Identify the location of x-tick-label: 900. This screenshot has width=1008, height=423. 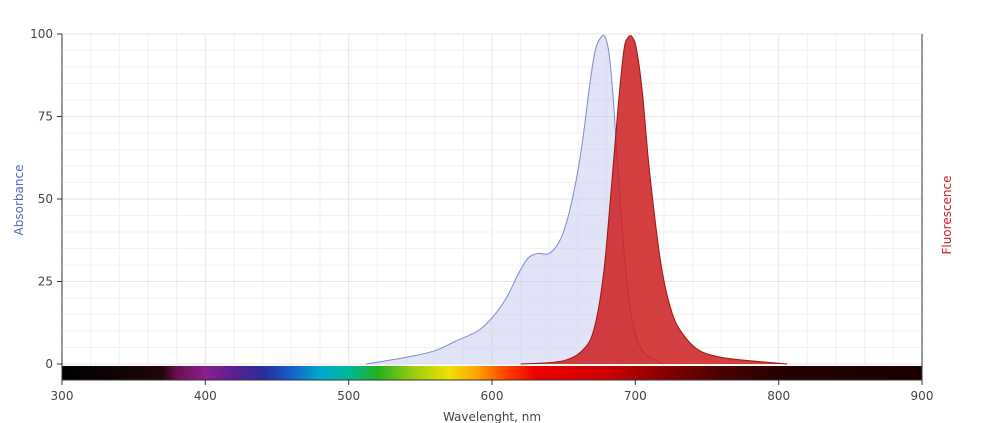
(922, 396).